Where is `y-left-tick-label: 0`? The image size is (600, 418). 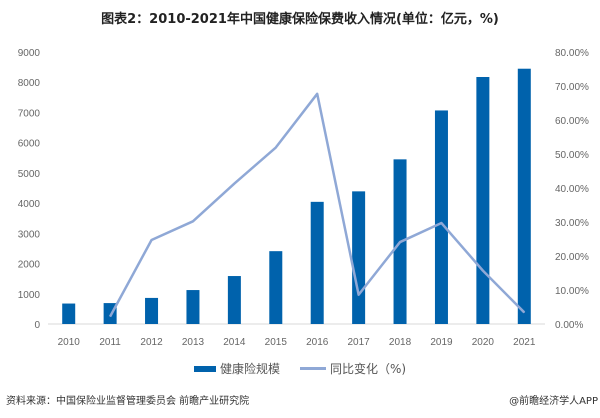
y-left-tick-label: 0 is located at coordinates (37, 325).